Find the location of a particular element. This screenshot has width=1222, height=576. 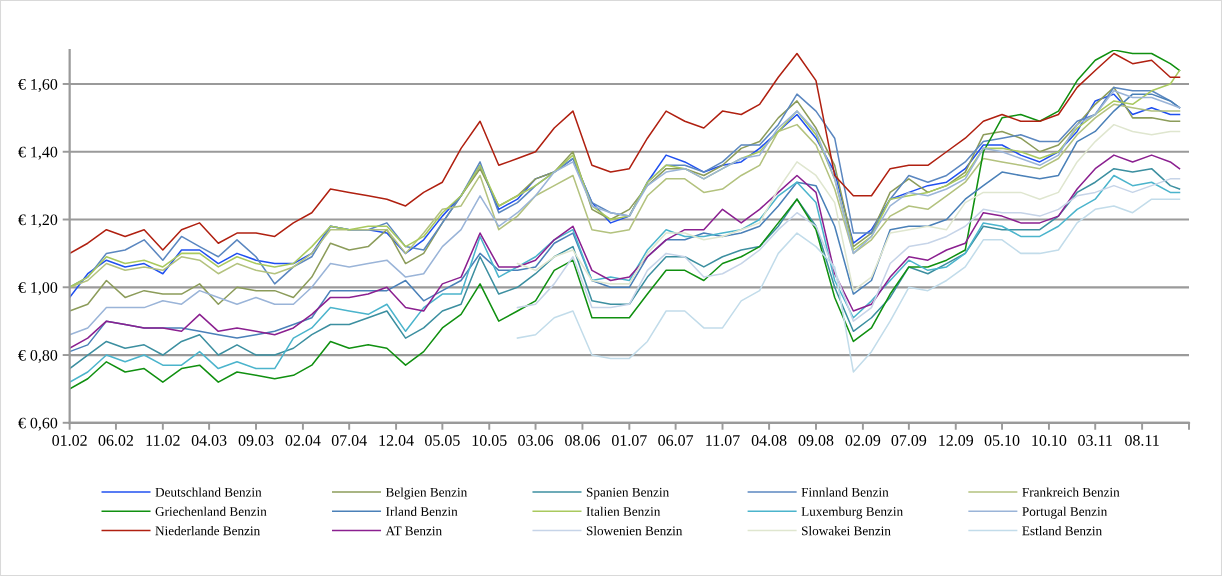

legend-label: Luxemburg Benzin is located at coordinates (852, 512).